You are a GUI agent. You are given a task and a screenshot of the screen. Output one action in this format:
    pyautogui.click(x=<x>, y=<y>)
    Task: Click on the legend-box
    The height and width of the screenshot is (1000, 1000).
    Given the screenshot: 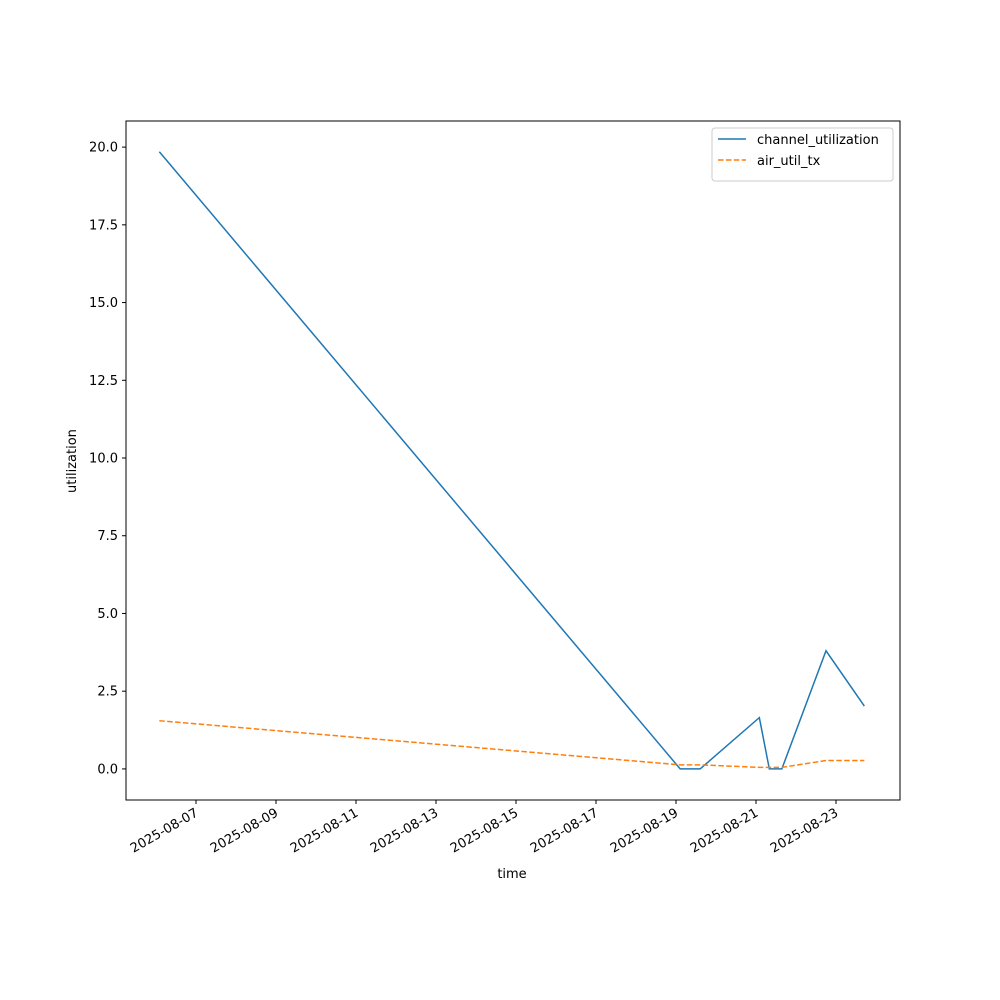 What is the action you would take?
    pyautogui.click(x=802, y=154)
    